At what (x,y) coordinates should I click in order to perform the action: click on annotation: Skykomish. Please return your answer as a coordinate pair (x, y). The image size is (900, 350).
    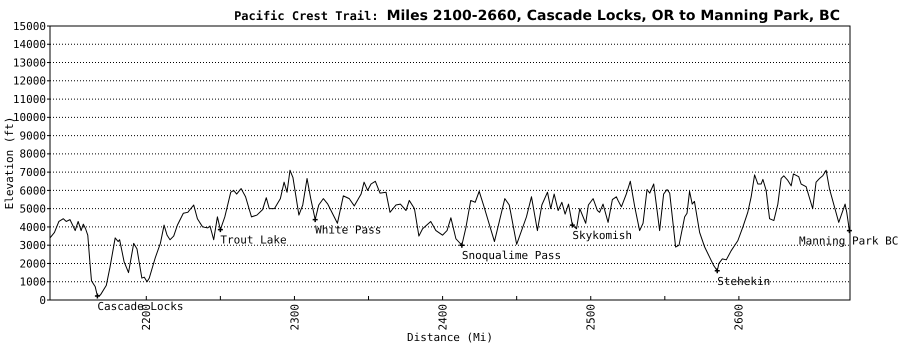
    Looking at the image, I should click on (602, 235).